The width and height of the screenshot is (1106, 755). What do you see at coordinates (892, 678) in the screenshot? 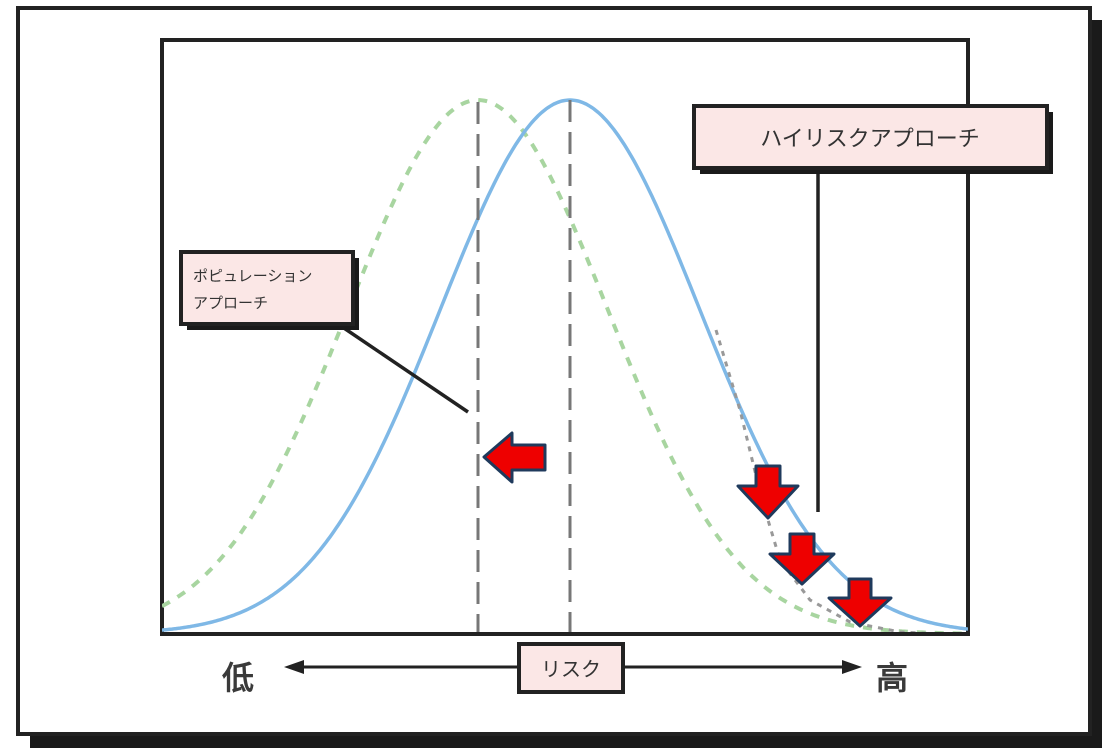
I see `high-label: 高` at bounding box center [892, 678].